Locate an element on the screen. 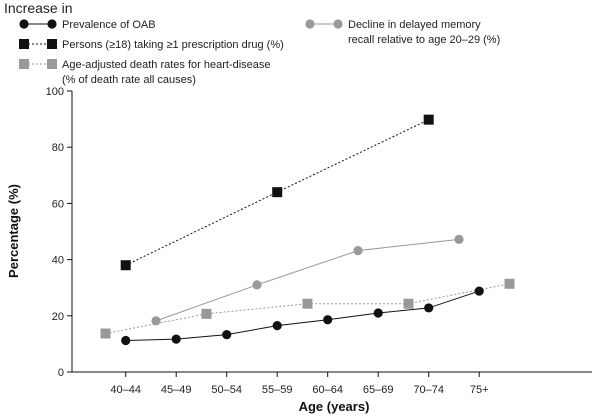  legend-item: Prevalence of OAB is located at coordinates (87, 25).